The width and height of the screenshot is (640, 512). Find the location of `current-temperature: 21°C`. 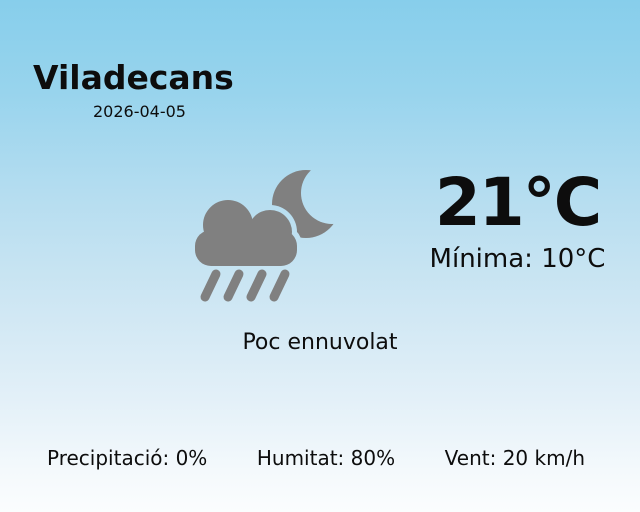

current-temperature: 21°C is located at coordinates (518, 202).